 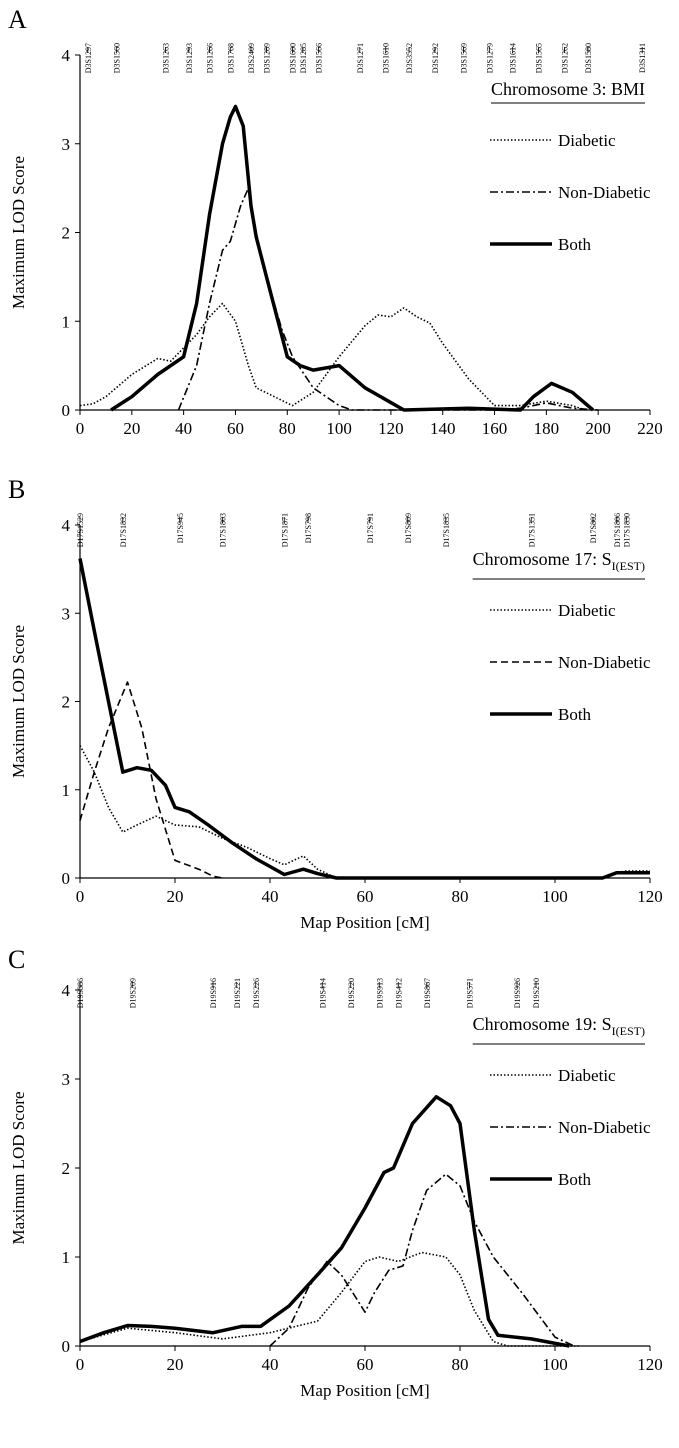 I want to click on marker-label: D17S1529, so click(x=80, y=530).